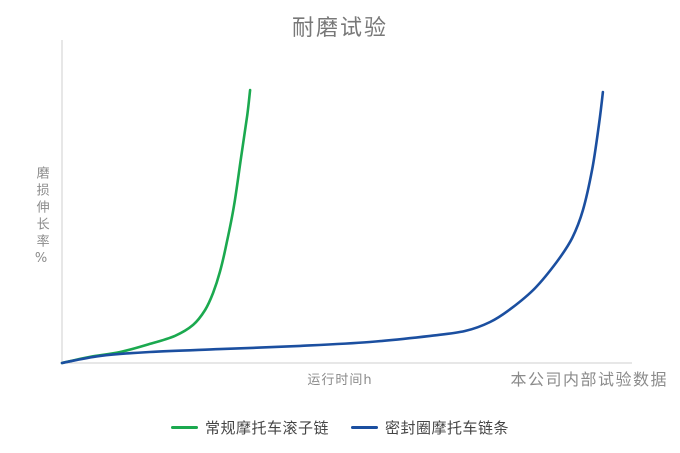 This screenshot has width=680, height=453. I want to click on legend-item-sealed-ring-chain: 密封圈摩托车链条, so click(430, 427).